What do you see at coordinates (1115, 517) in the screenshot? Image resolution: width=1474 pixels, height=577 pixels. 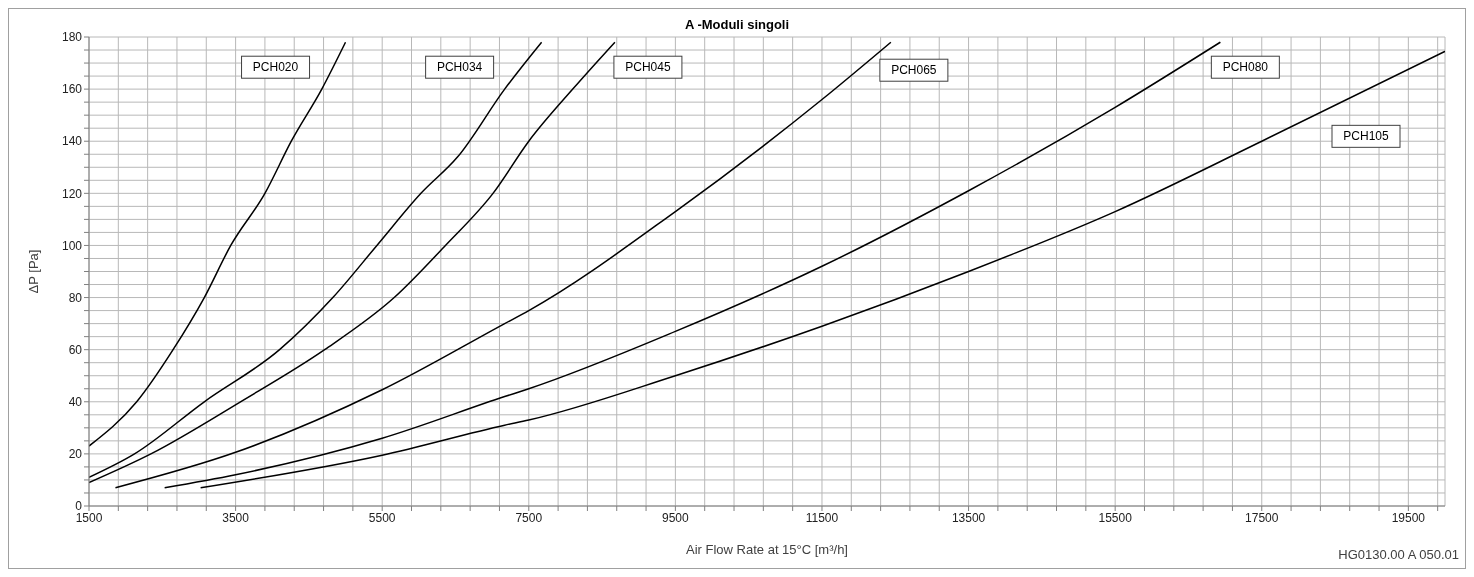 I see `x-tick-label: 15500` at bounding box center [1115, 517].